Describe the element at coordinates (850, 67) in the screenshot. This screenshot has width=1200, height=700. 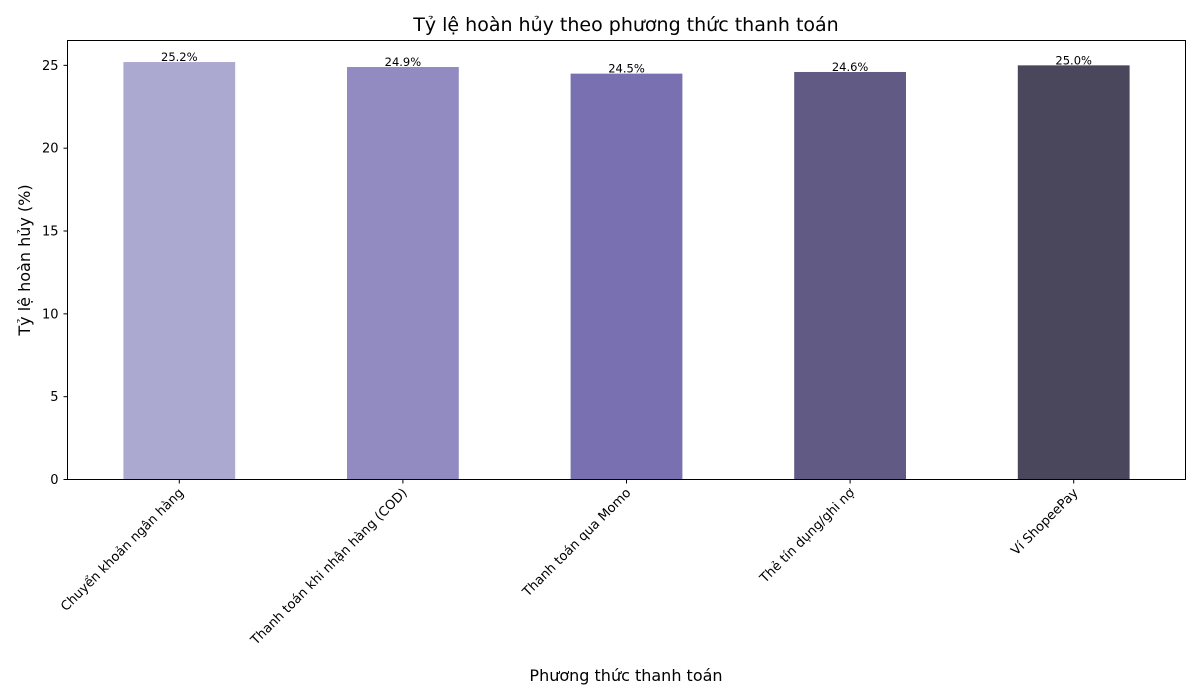
I see `data-label-3: 24.6%` at that location.